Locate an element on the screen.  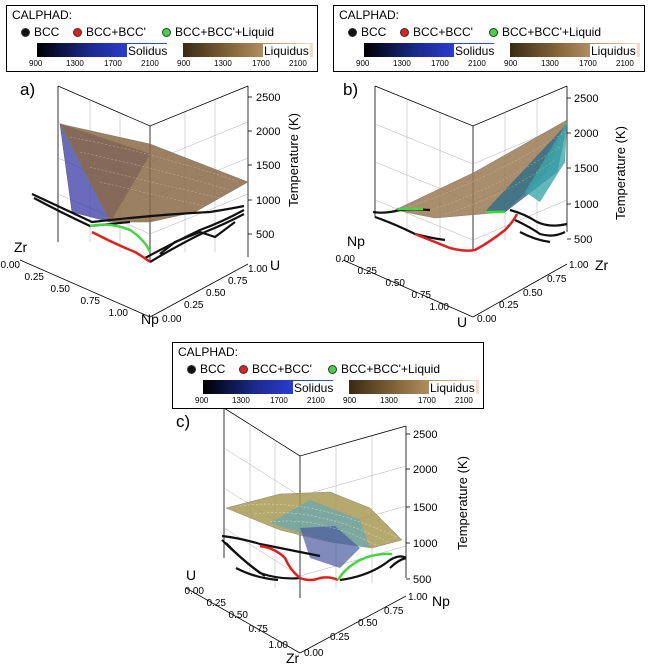
bcc-boundary is located at coordinates (314, 558).